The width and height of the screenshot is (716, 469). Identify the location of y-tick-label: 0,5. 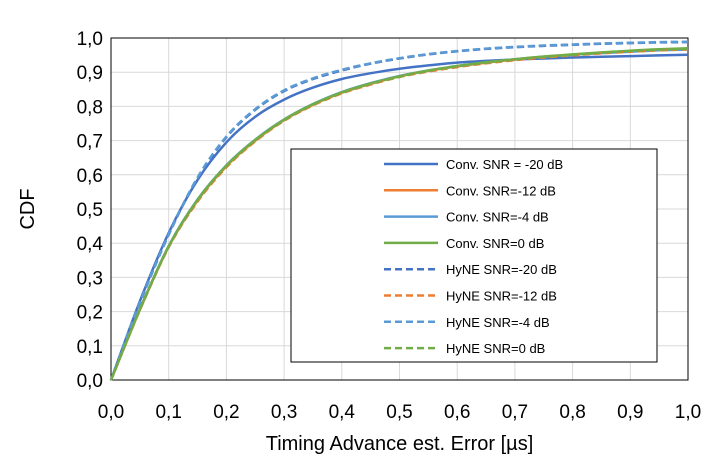
(90, 210).